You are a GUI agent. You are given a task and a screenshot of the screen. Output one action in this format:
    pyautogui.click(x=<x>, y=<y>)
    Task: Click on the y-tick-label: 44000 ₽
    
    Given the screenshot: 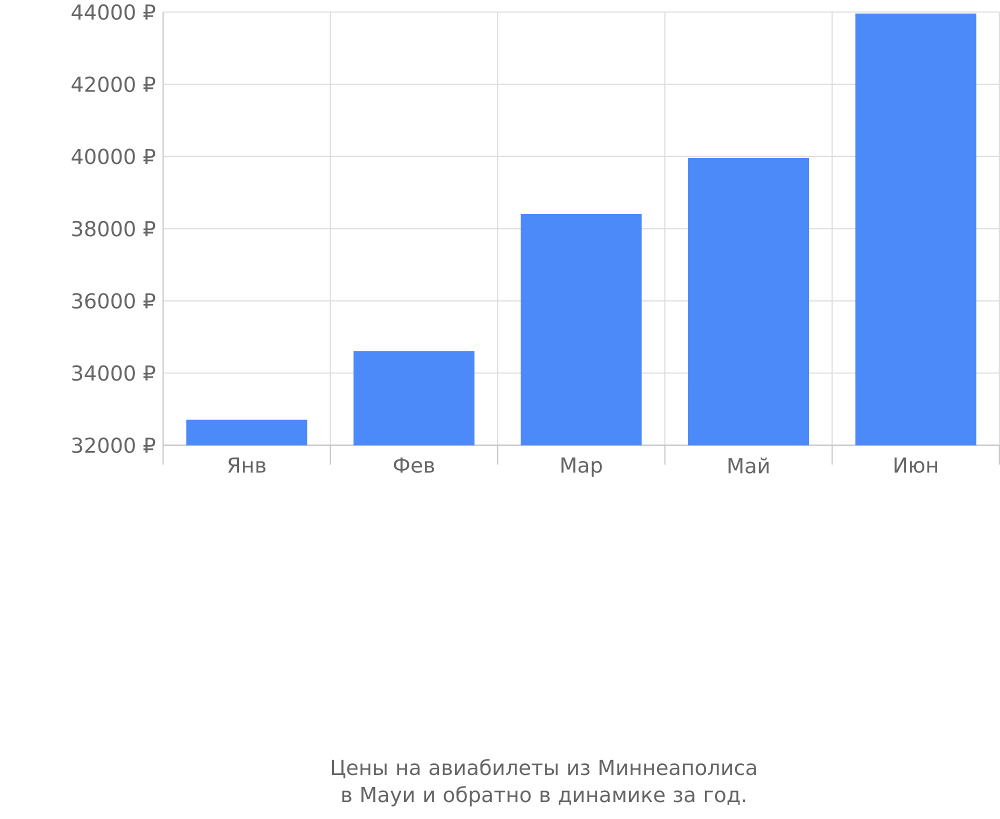 What is the action you would take?
    pyautogui.click(x=114, y=12)
    